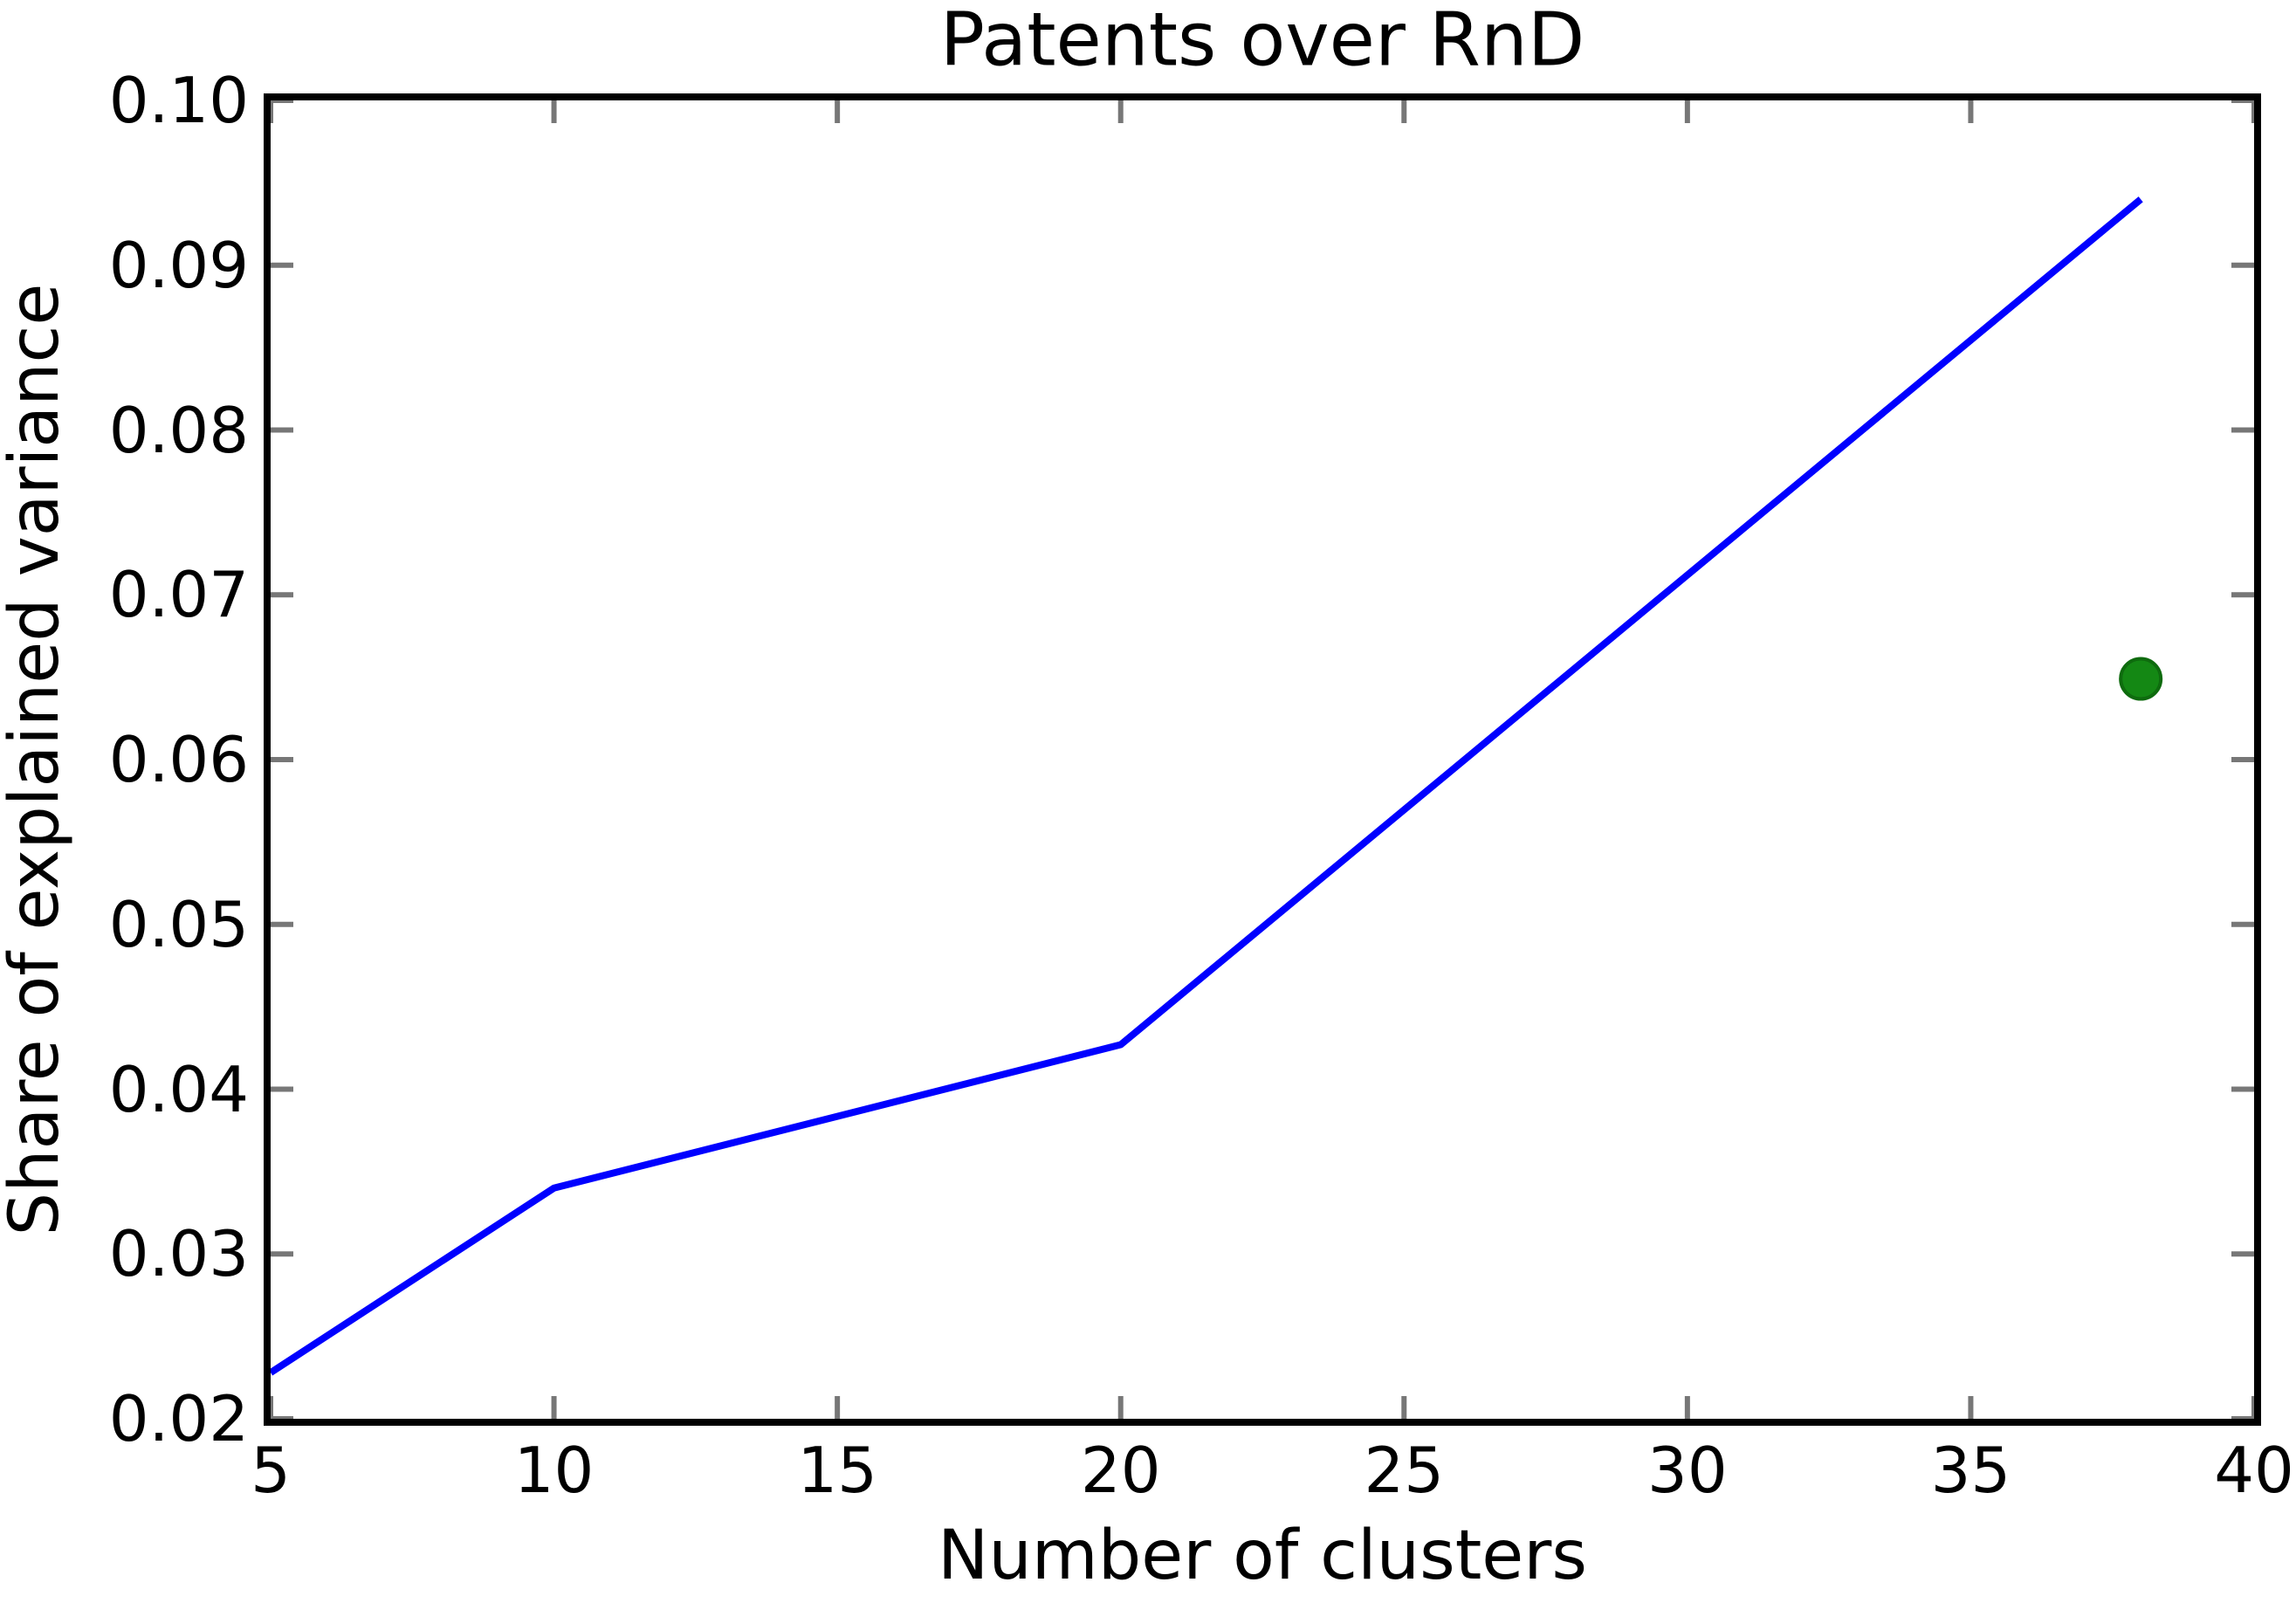  Describe the element at coordinates (1262, 1556) in the screenshot. I see `x-axis-label: Number of clusters` at that location.